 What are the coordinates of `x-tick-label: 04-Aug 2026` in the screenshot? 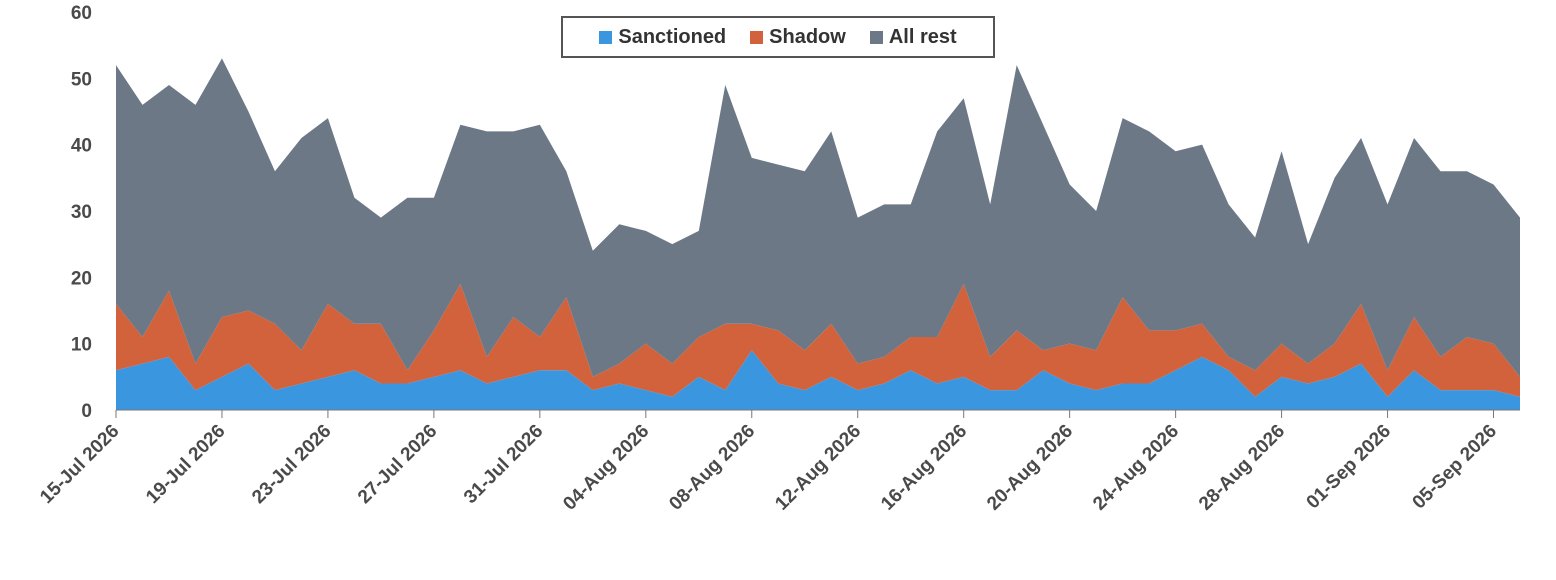 It's located at (606, 468).